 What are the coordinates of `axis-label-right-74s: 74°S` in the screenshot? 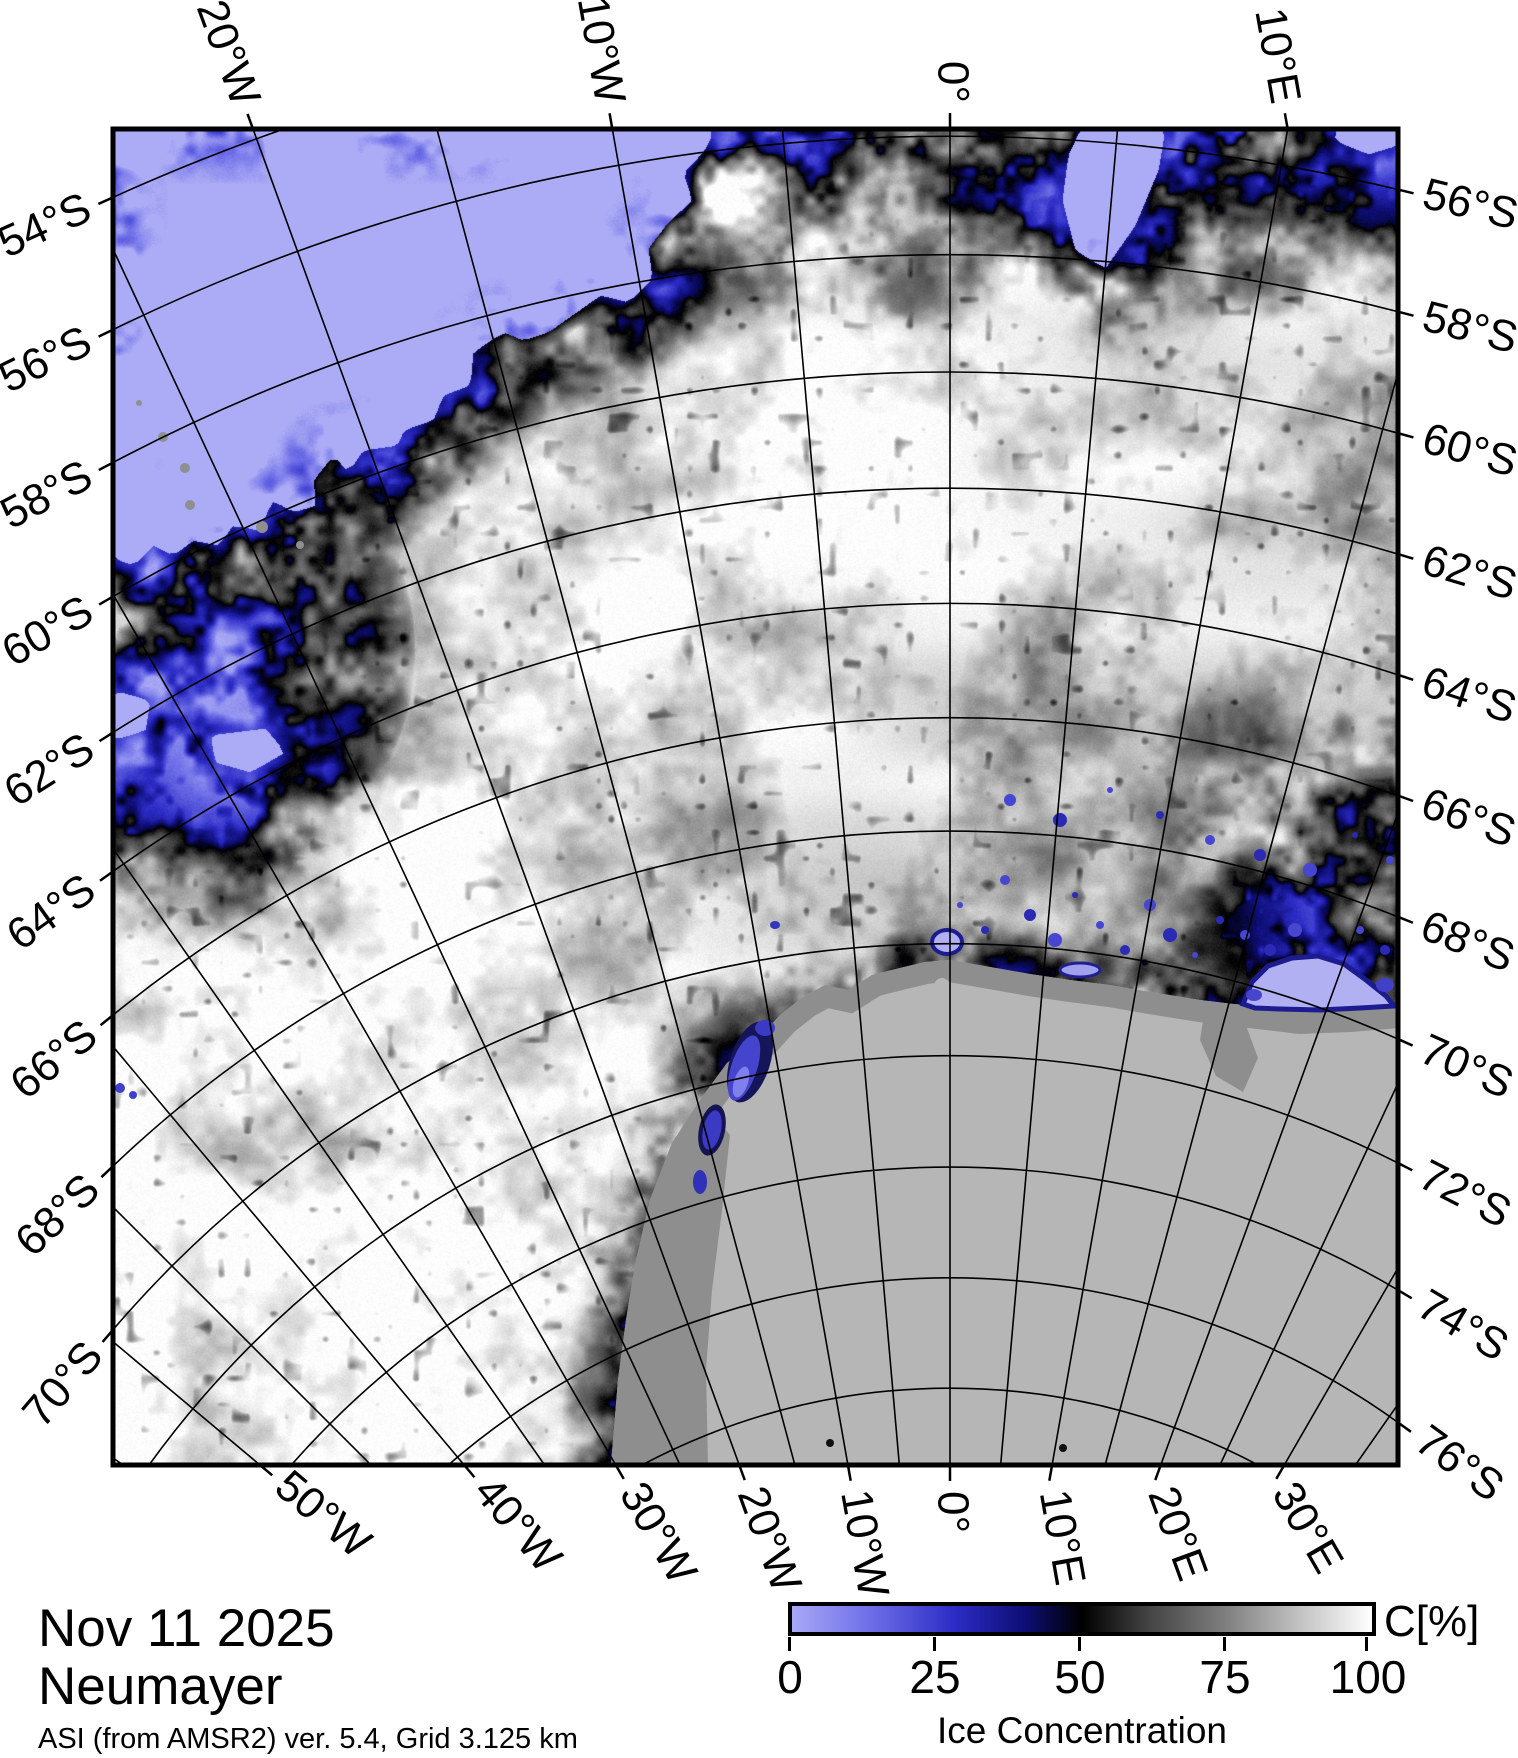 It's located at (1462, 1325).